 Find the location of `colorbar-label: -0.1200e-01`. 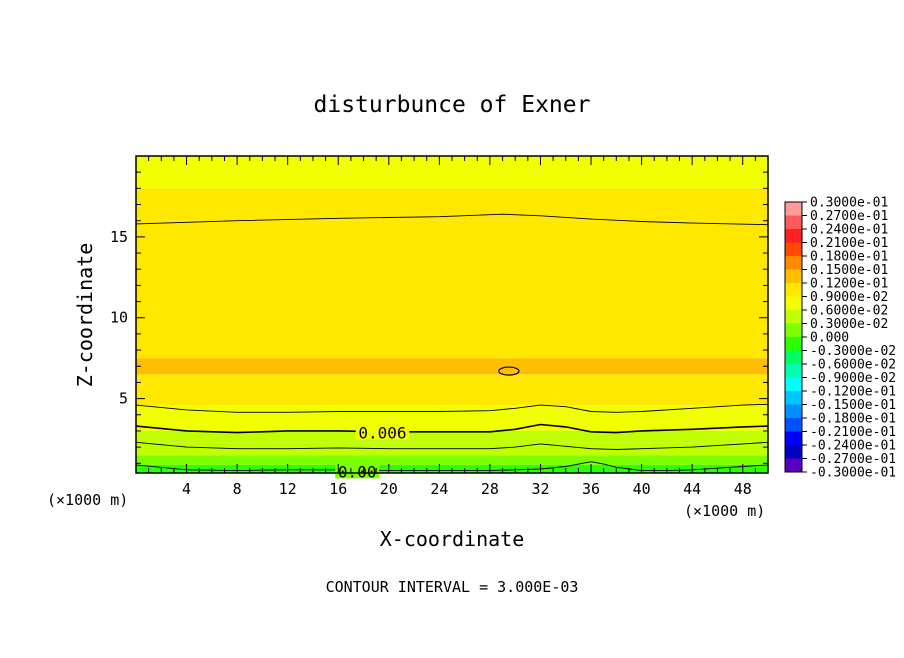

colorbar-label: -0.1200e-01 is located at coordinates (853, 392).